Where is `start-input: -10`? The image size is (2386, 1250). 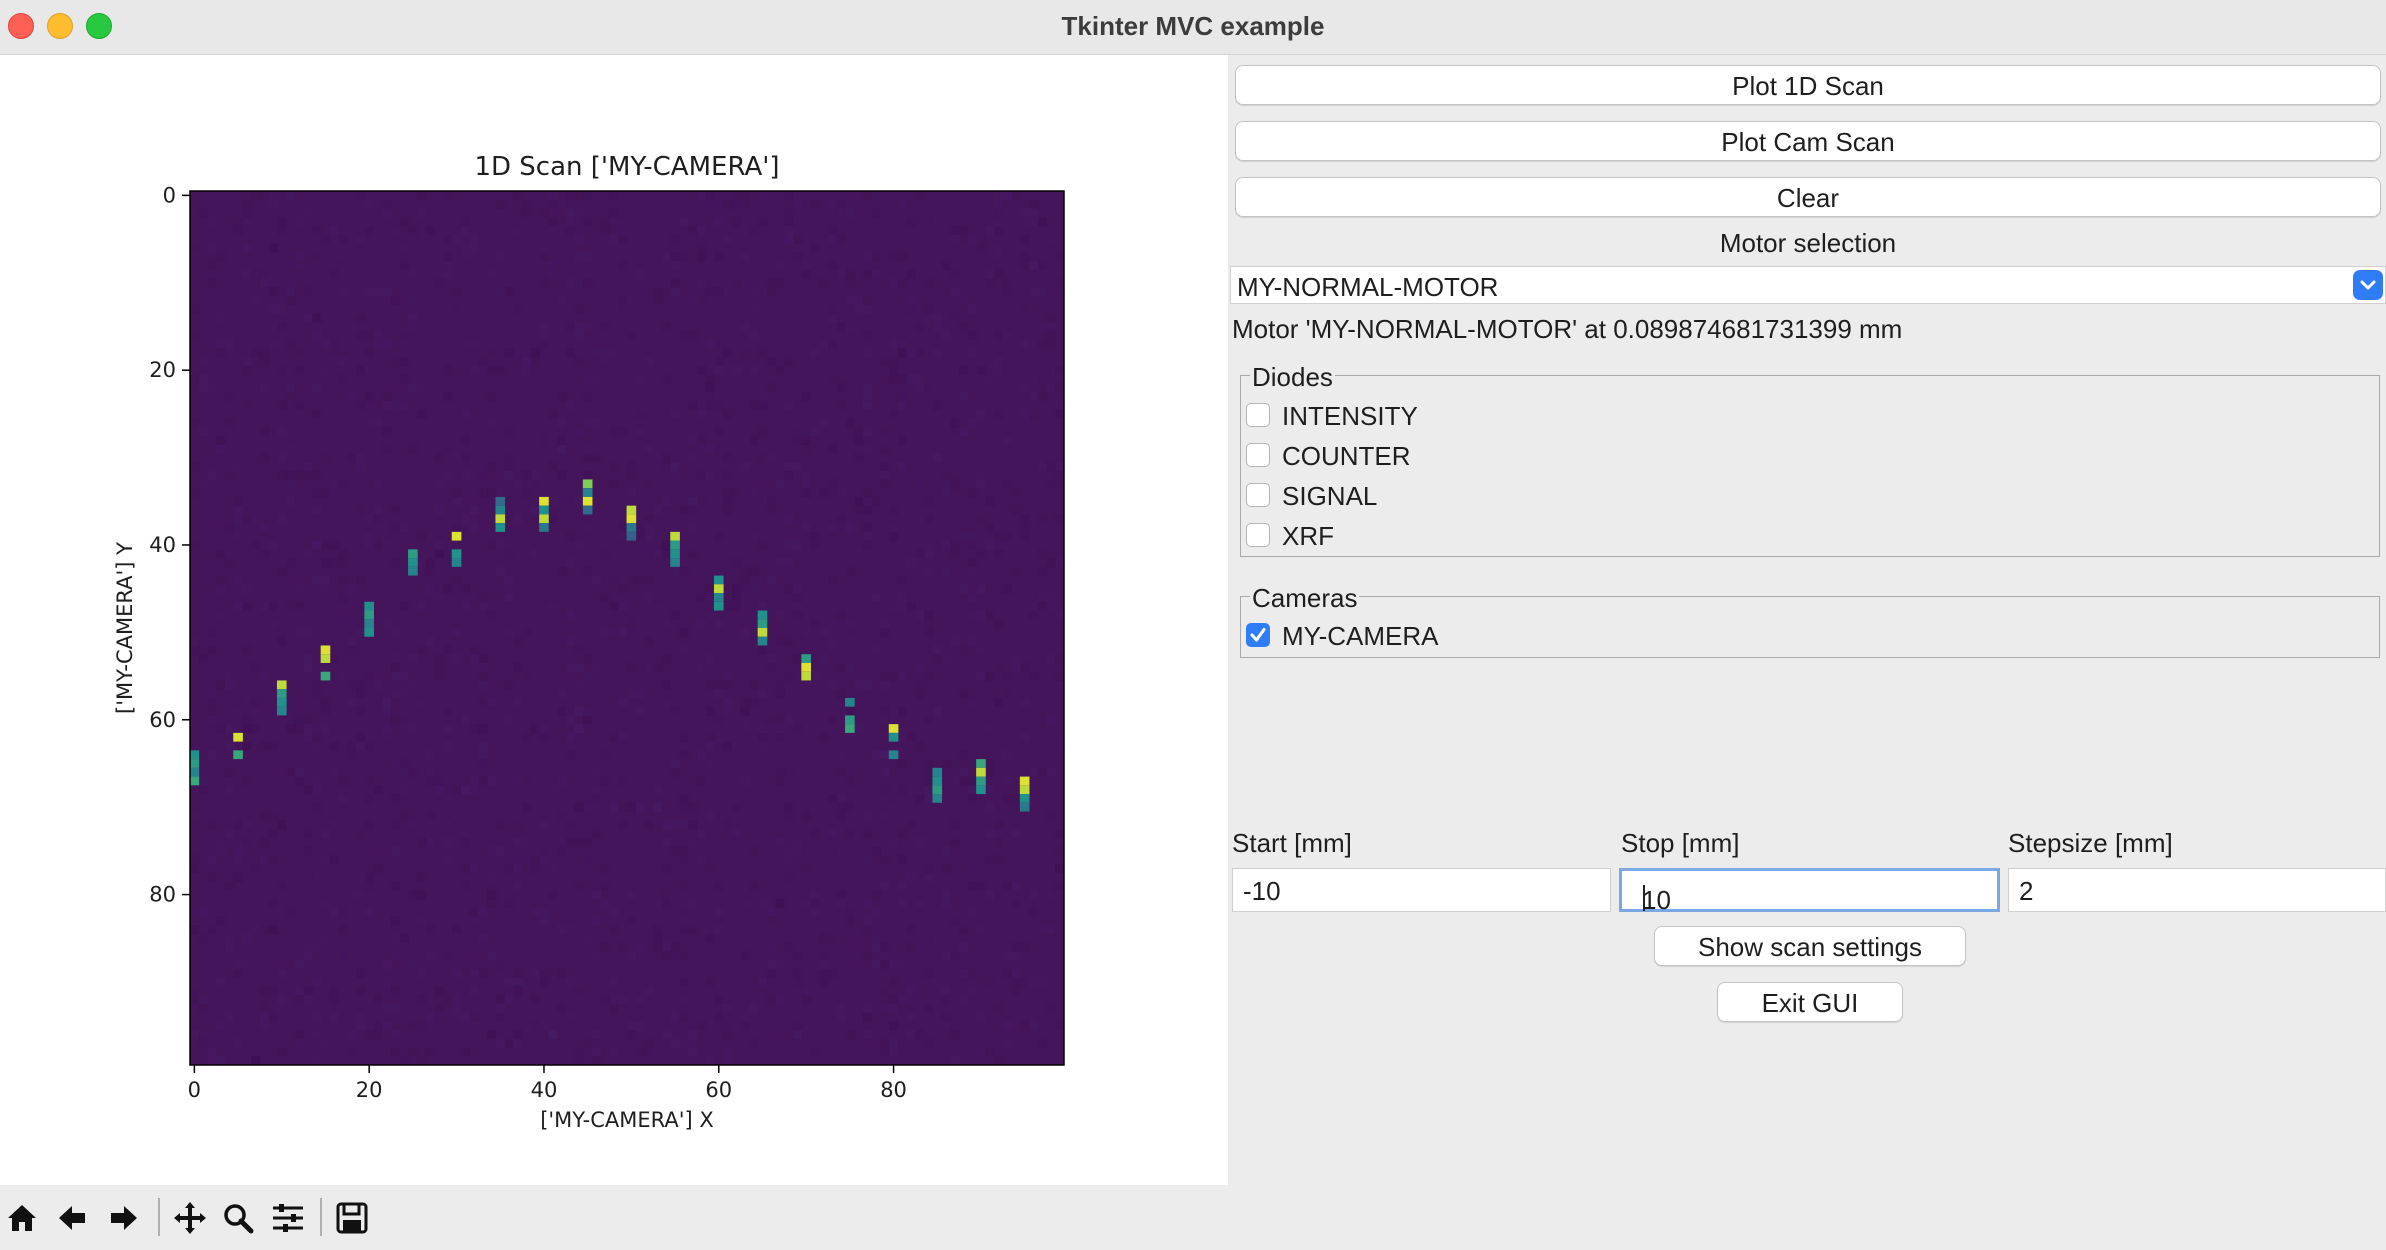
start-input: -10 is located at coordinates (1421, 890).